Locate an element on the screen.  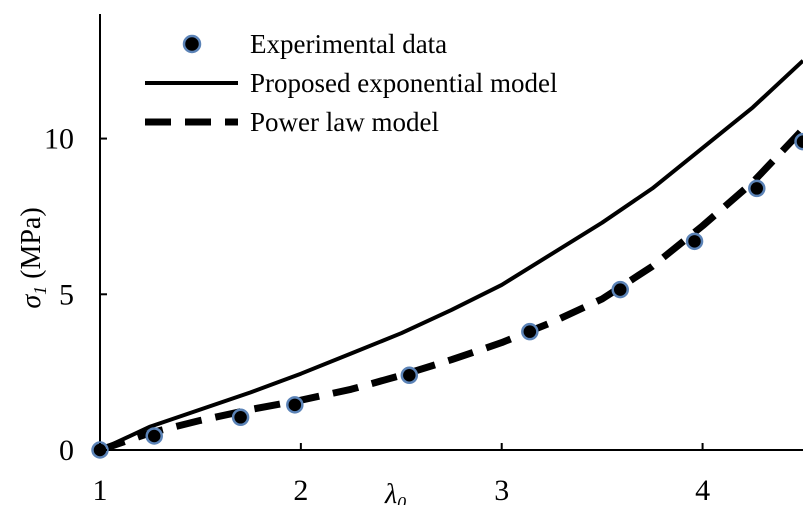
x-axis-subscript: 0 is located at coordinates (401, 499).